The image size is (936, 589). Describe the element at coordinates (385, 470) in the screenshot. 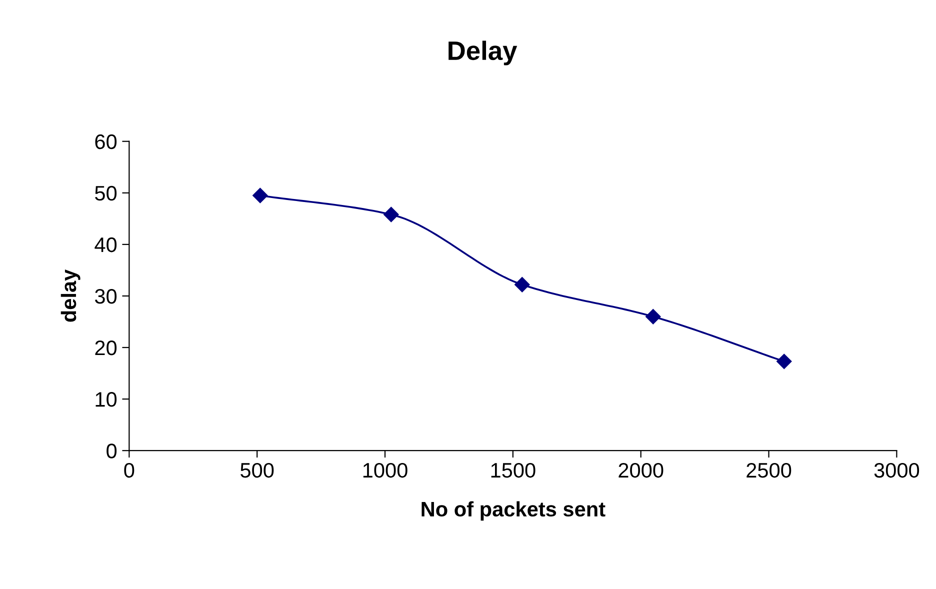

I see `x-tick-label: 1000` at that location.